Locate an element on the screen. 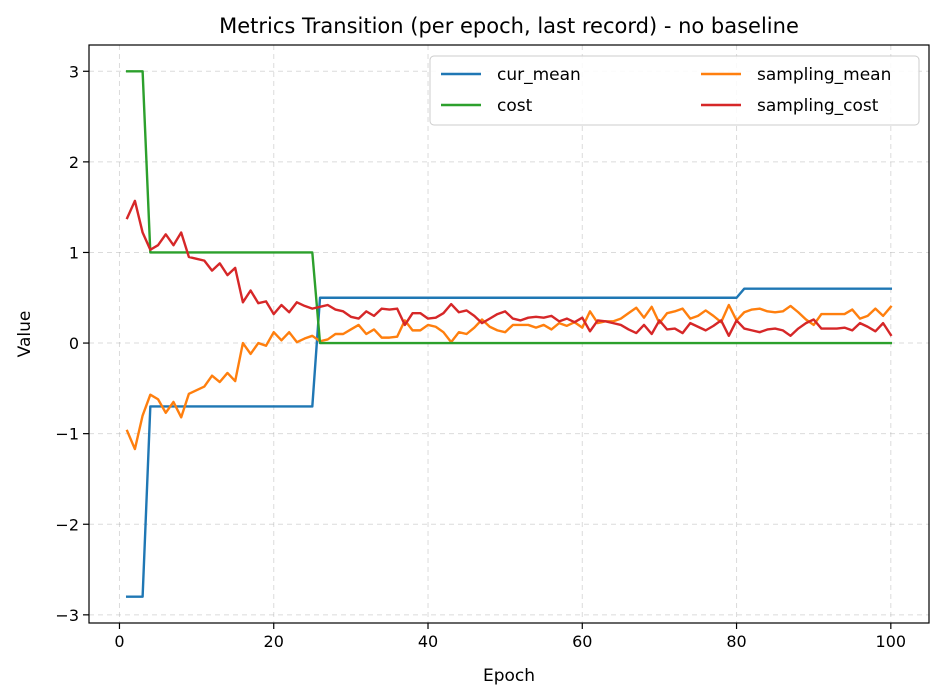 This screenshot has width=944, height=700. y-tick-label: 3 is located at coordinates (74, 71).